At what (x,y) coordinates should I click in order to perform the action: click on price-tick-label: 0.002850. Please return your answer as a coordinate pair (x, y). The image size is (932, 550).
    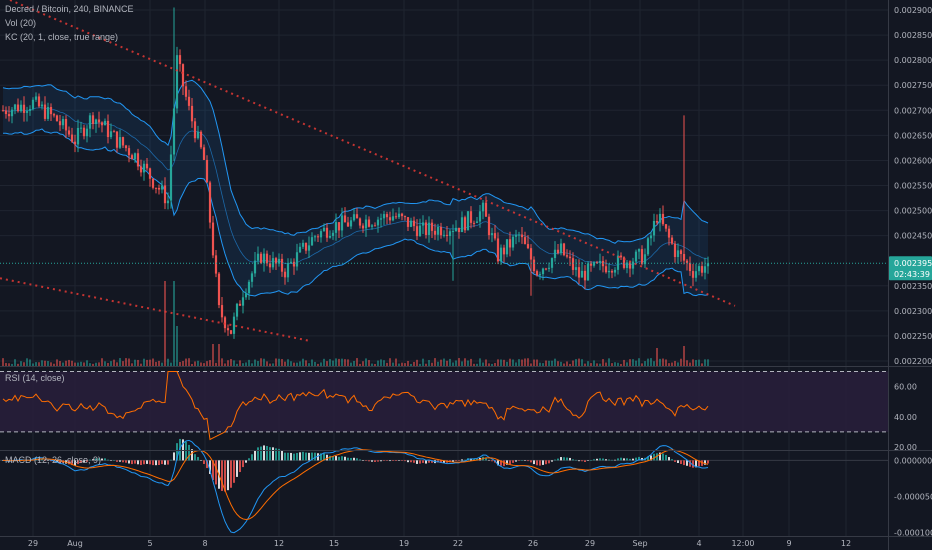
    Looking at the image, I should click on (913, 35).